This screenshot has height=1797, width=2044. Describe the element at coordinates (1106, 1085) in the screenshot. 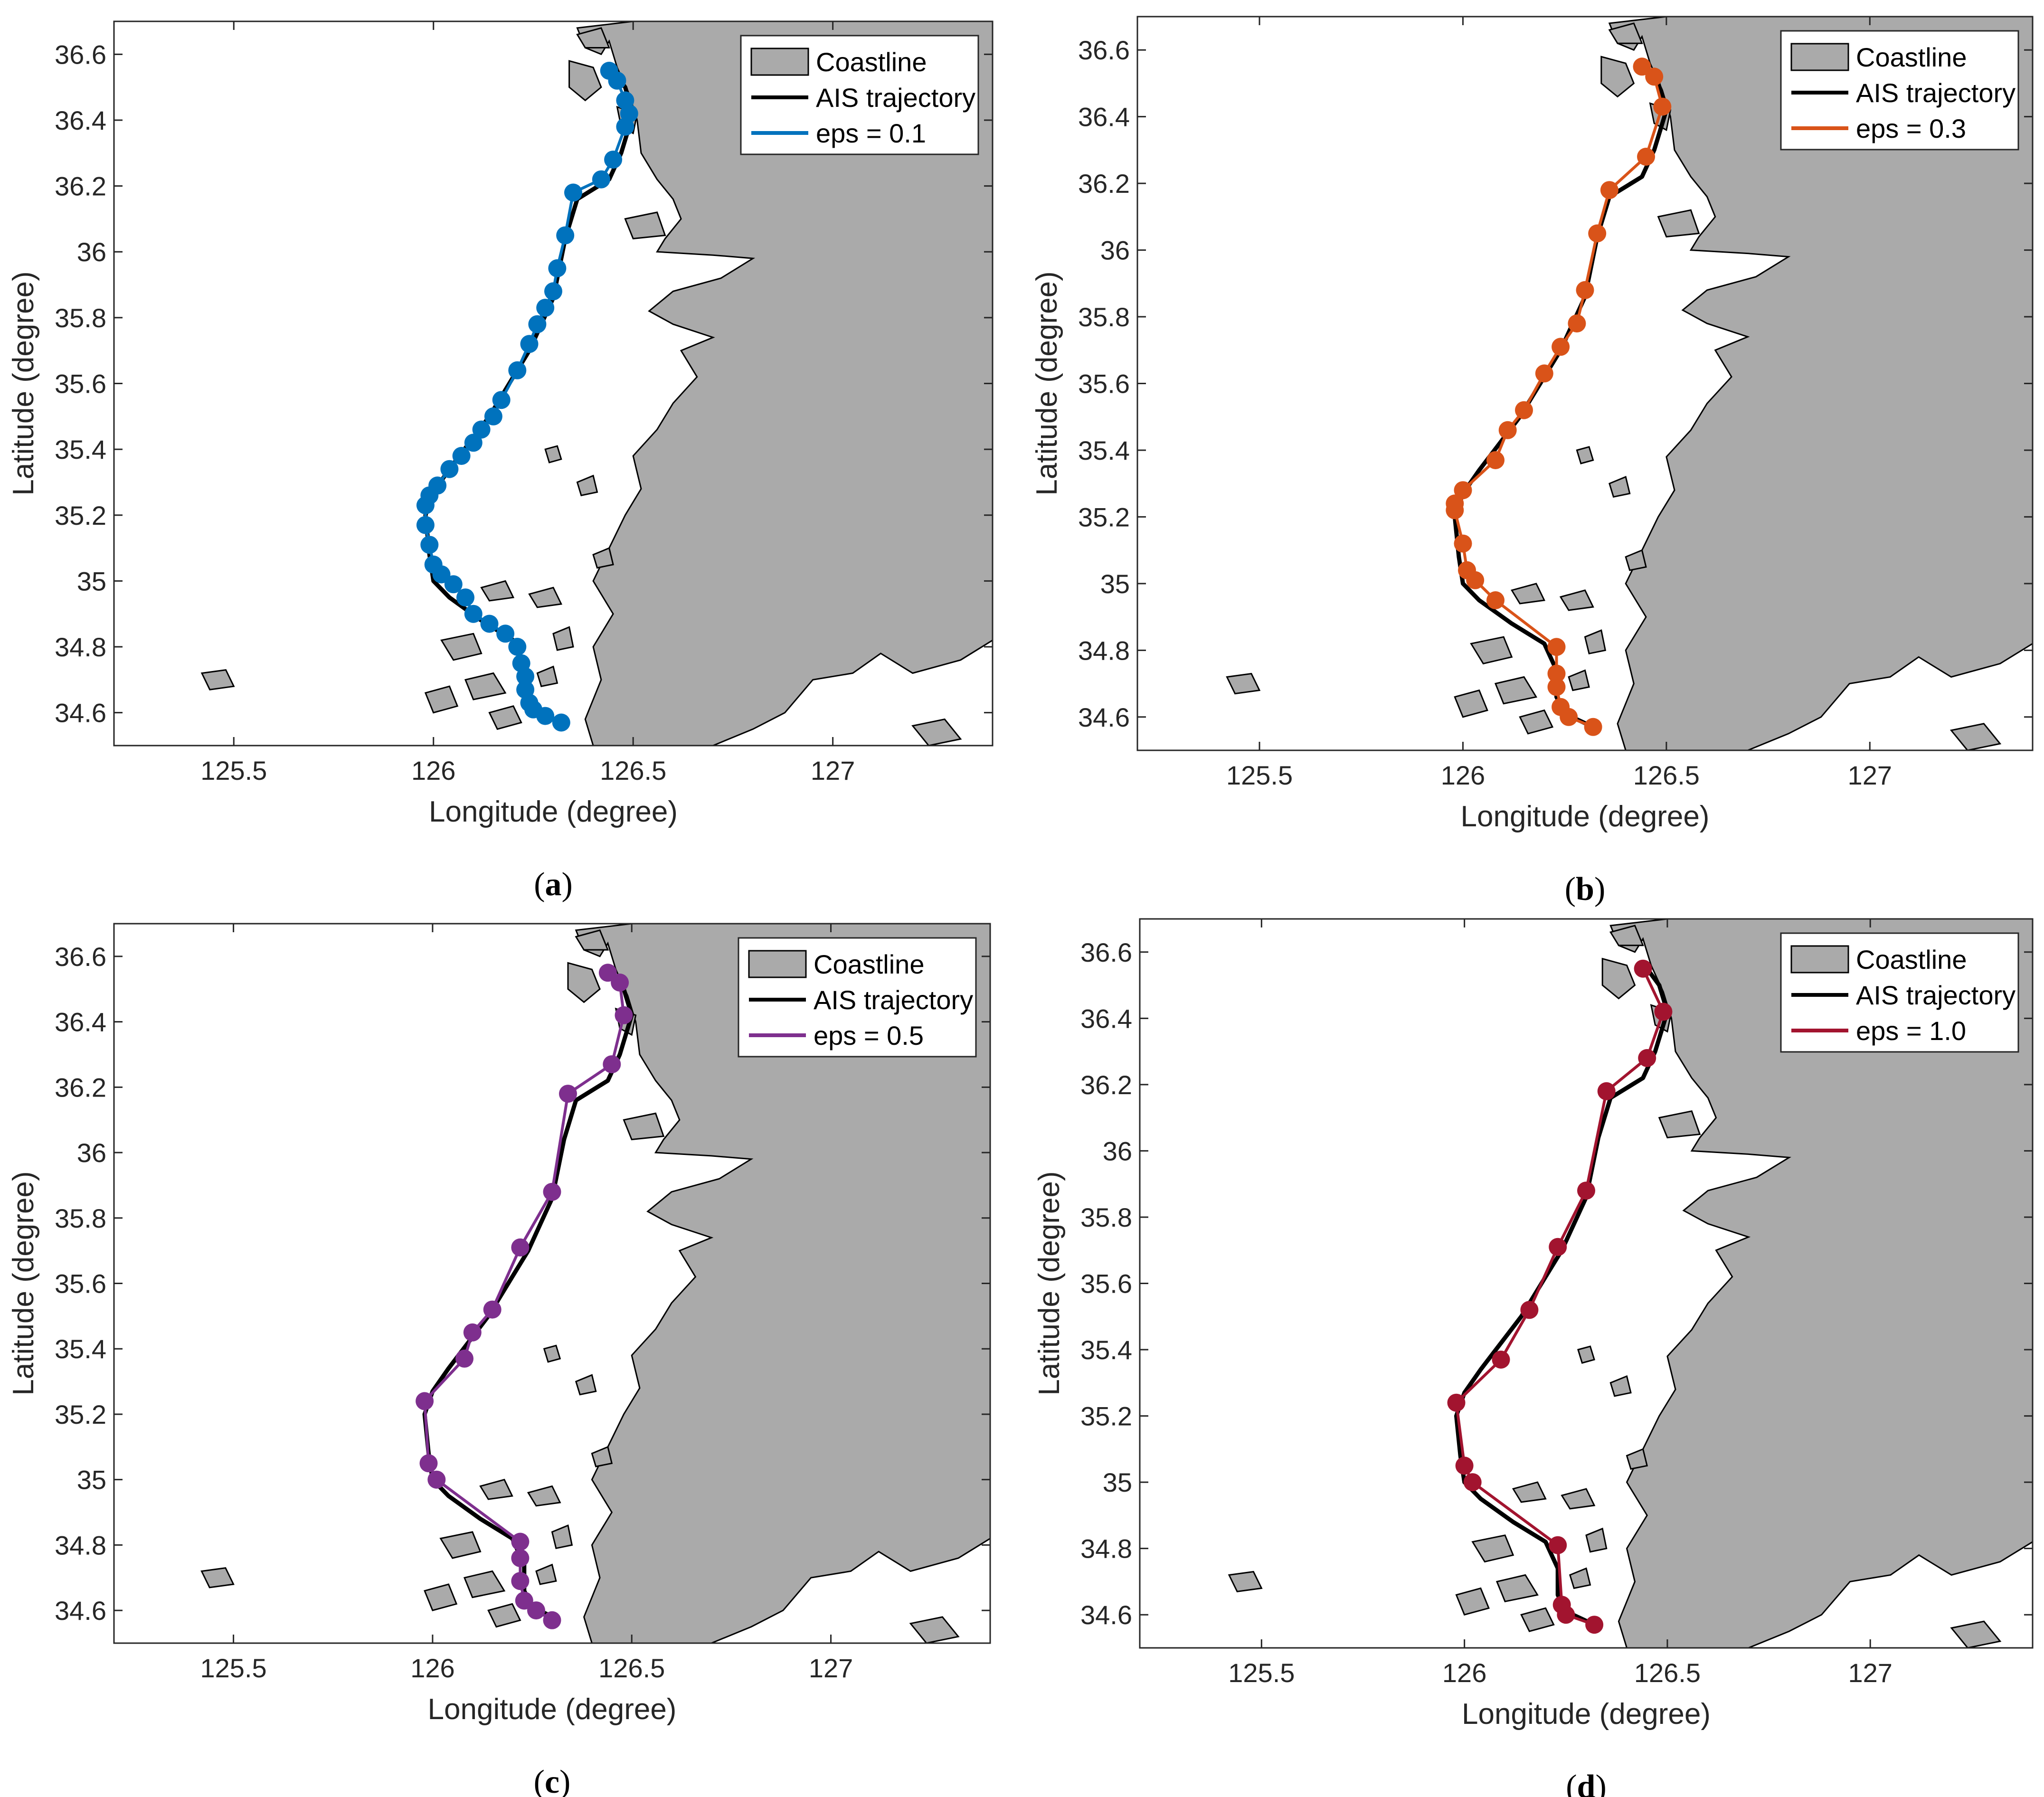

I see `y-tick-label: 36.2` at that location.